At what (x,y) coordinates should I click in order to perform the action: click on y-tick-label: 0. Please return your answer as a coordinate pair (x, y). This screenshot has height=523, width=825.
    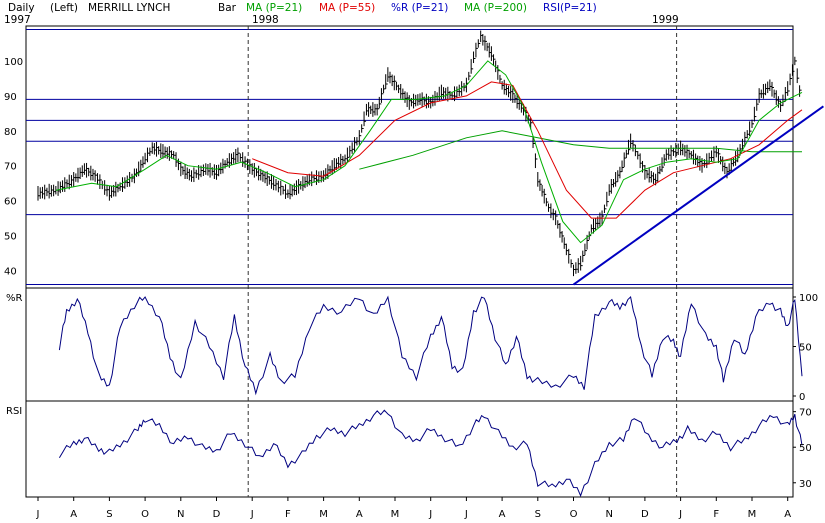
    Looking at the image, I should click on (802, 397).